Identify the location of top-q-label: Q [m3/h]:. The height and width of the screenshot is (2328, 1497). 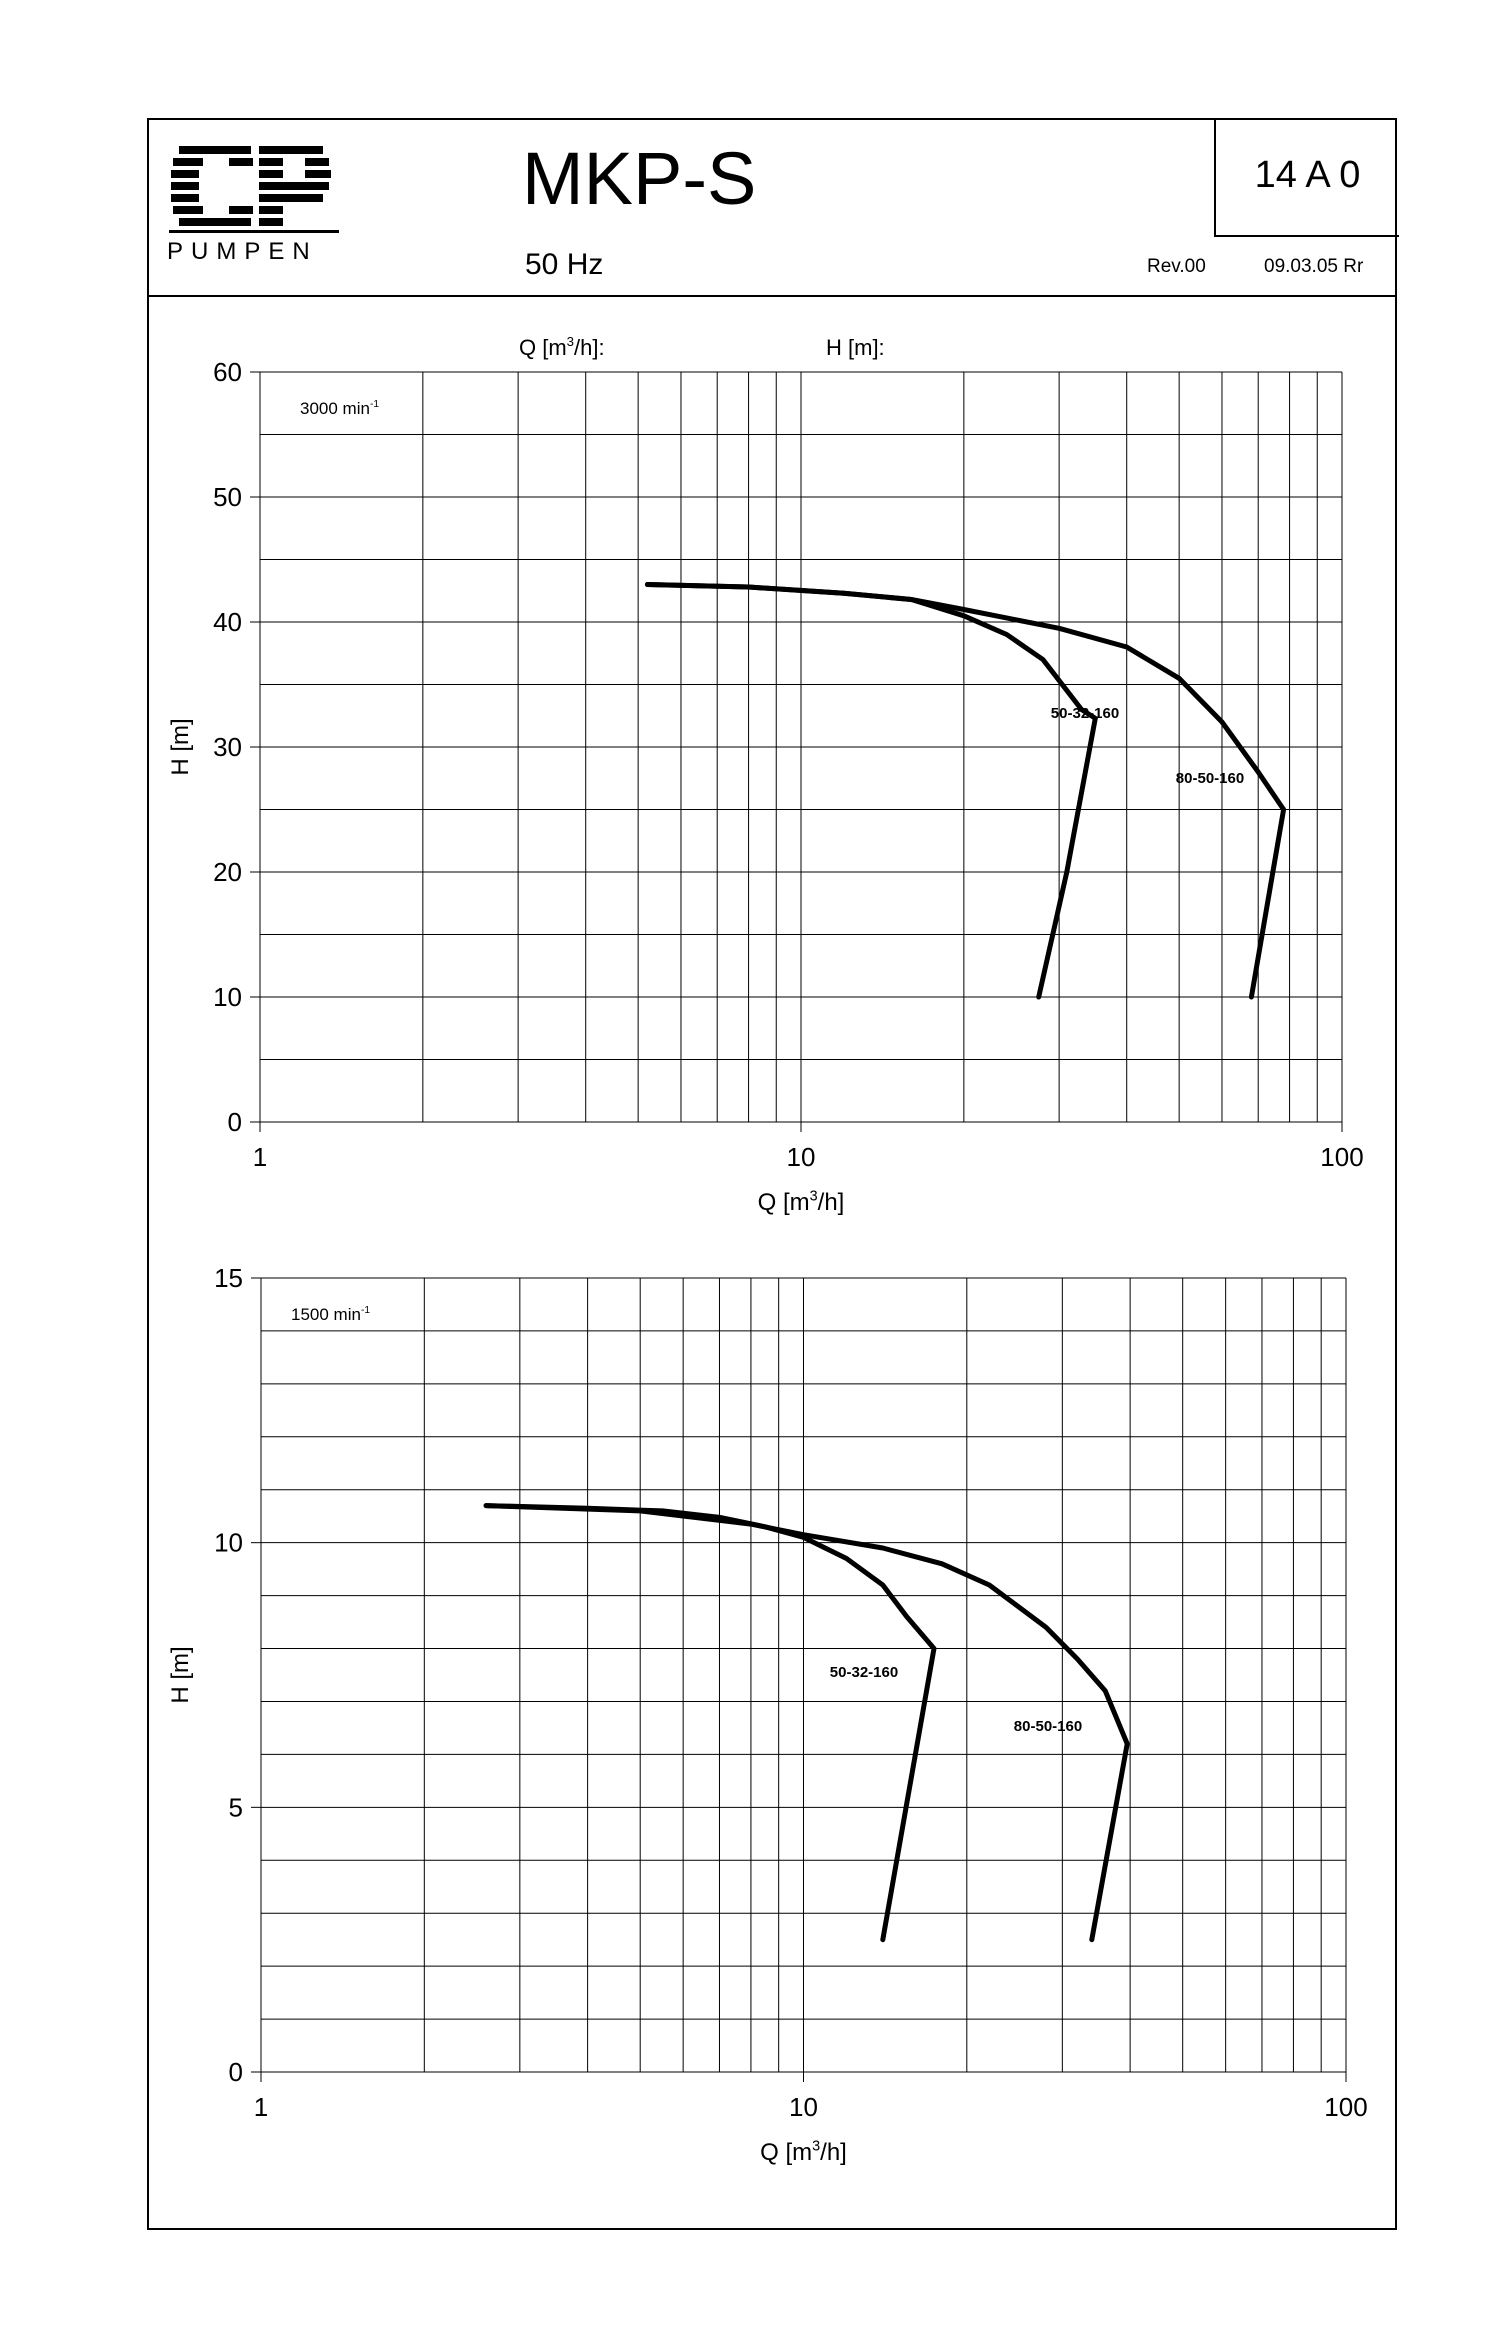
(562, 347).